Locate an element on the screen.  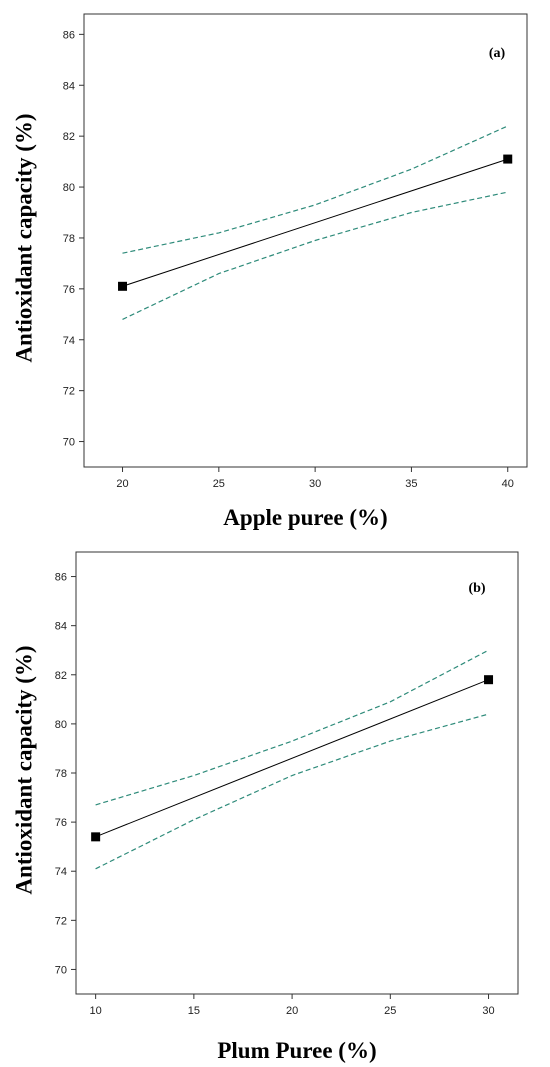
panel-label: (a) is located at coordinates (497, 53).